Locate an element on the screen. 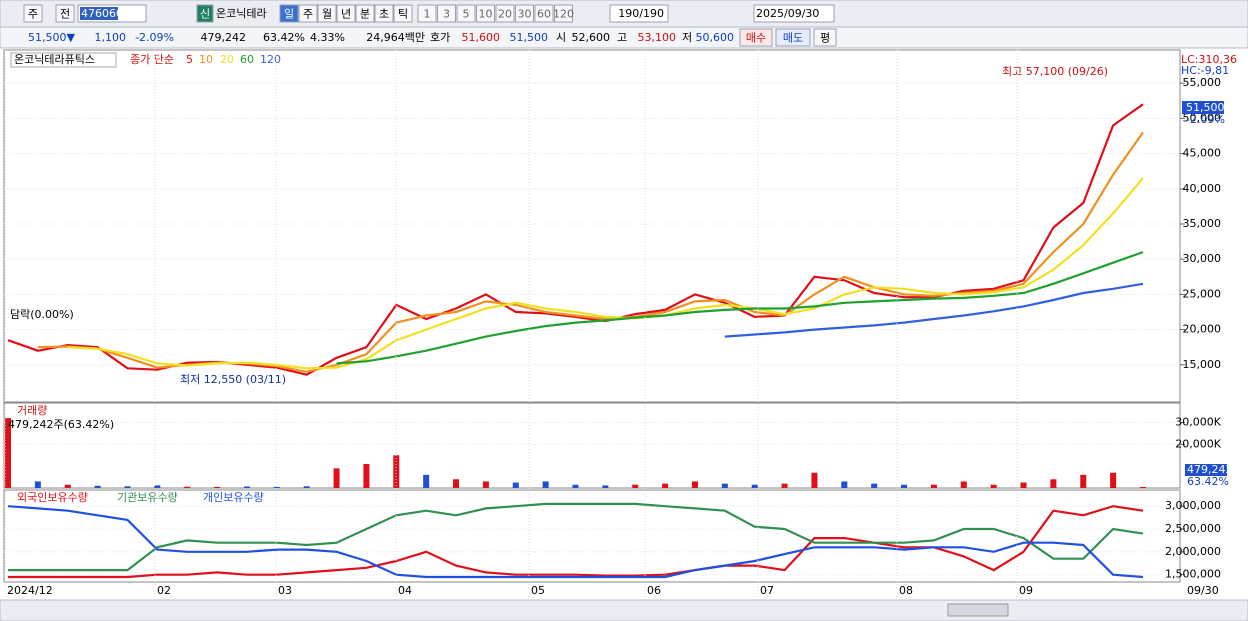 Image resolution: width=1248 pixels, height=621 pixels. buy-button-box is located at coordinates (756, 37).